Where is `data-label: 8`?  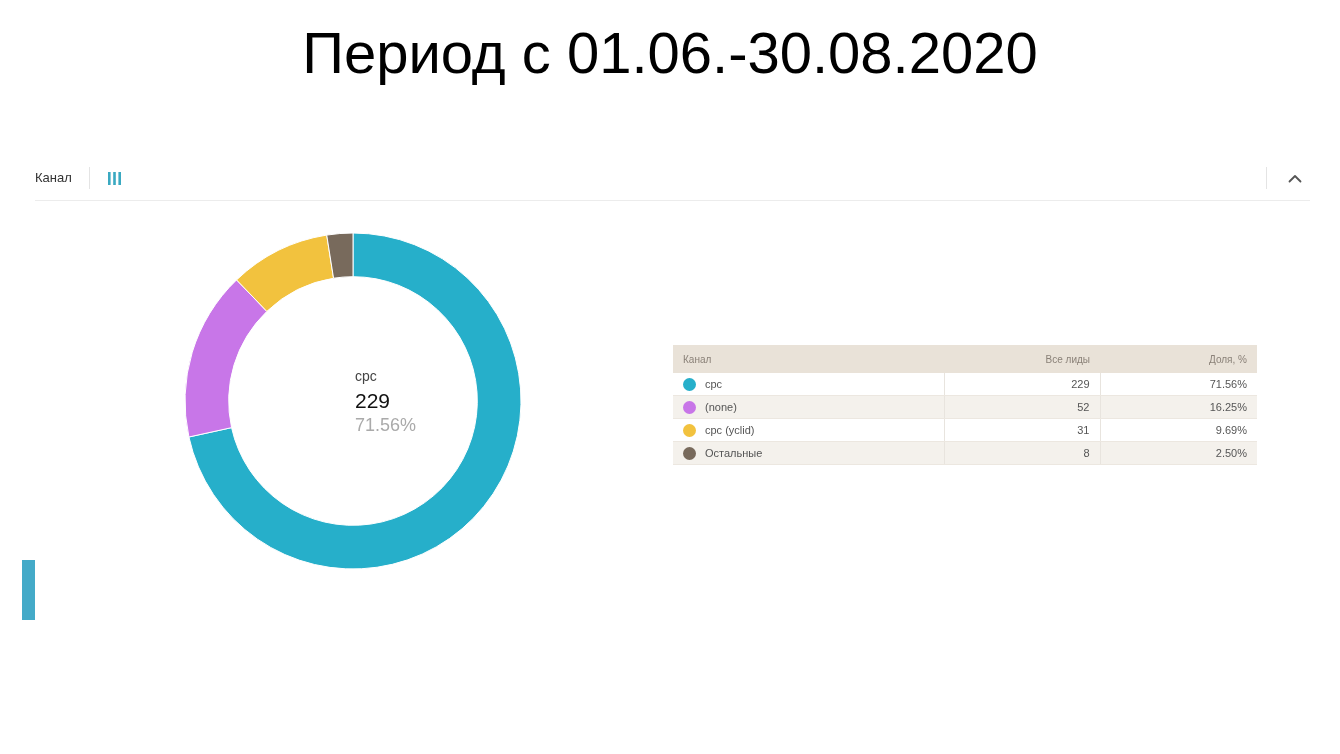
data-label: 8 is located at coordinates (1022, 453).